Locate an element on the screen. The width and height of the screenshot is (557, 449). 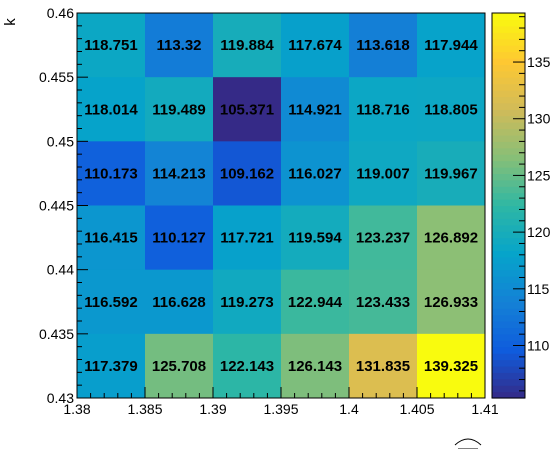
cell-value-label: 118.014 is located at coordinates (111, 109).